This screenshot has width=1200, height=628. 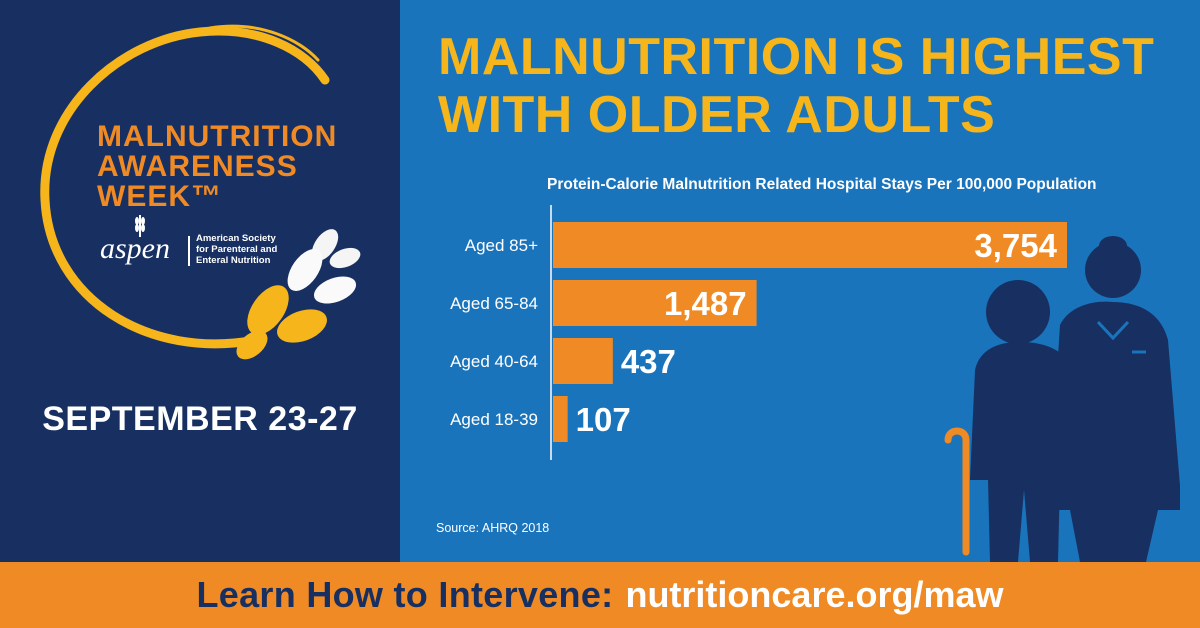 I want to click on event-title-line-1: MALNUTRITION, so click(x=217, y=136).